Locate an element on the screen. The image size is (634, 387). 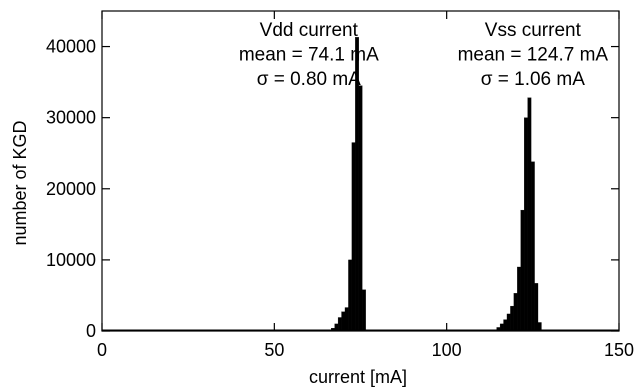
x-tick-label: 100 is located at coordinates (447, 350).